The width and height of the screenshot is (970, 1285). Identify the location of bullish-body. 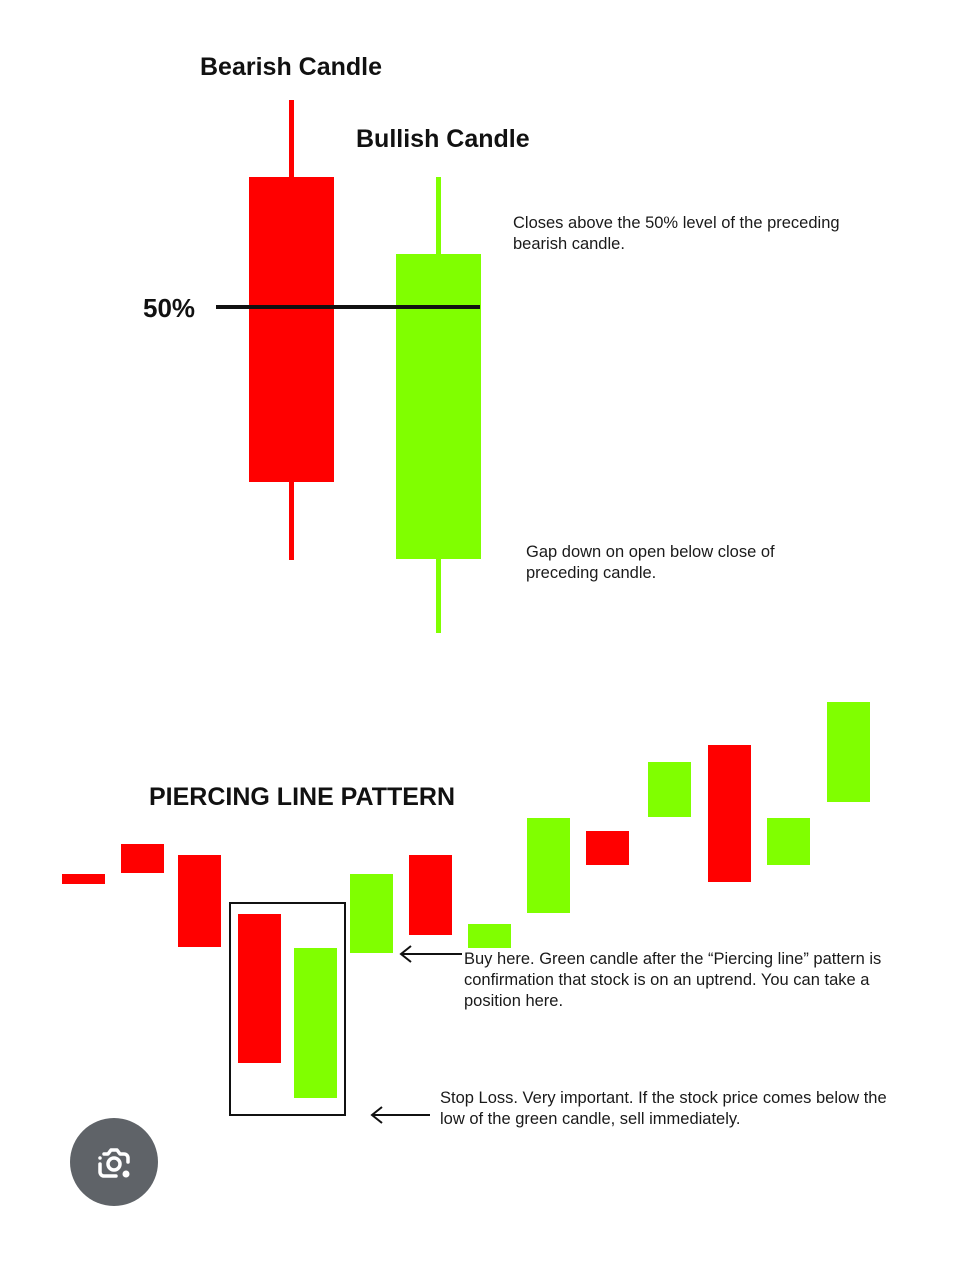
(438, 406).